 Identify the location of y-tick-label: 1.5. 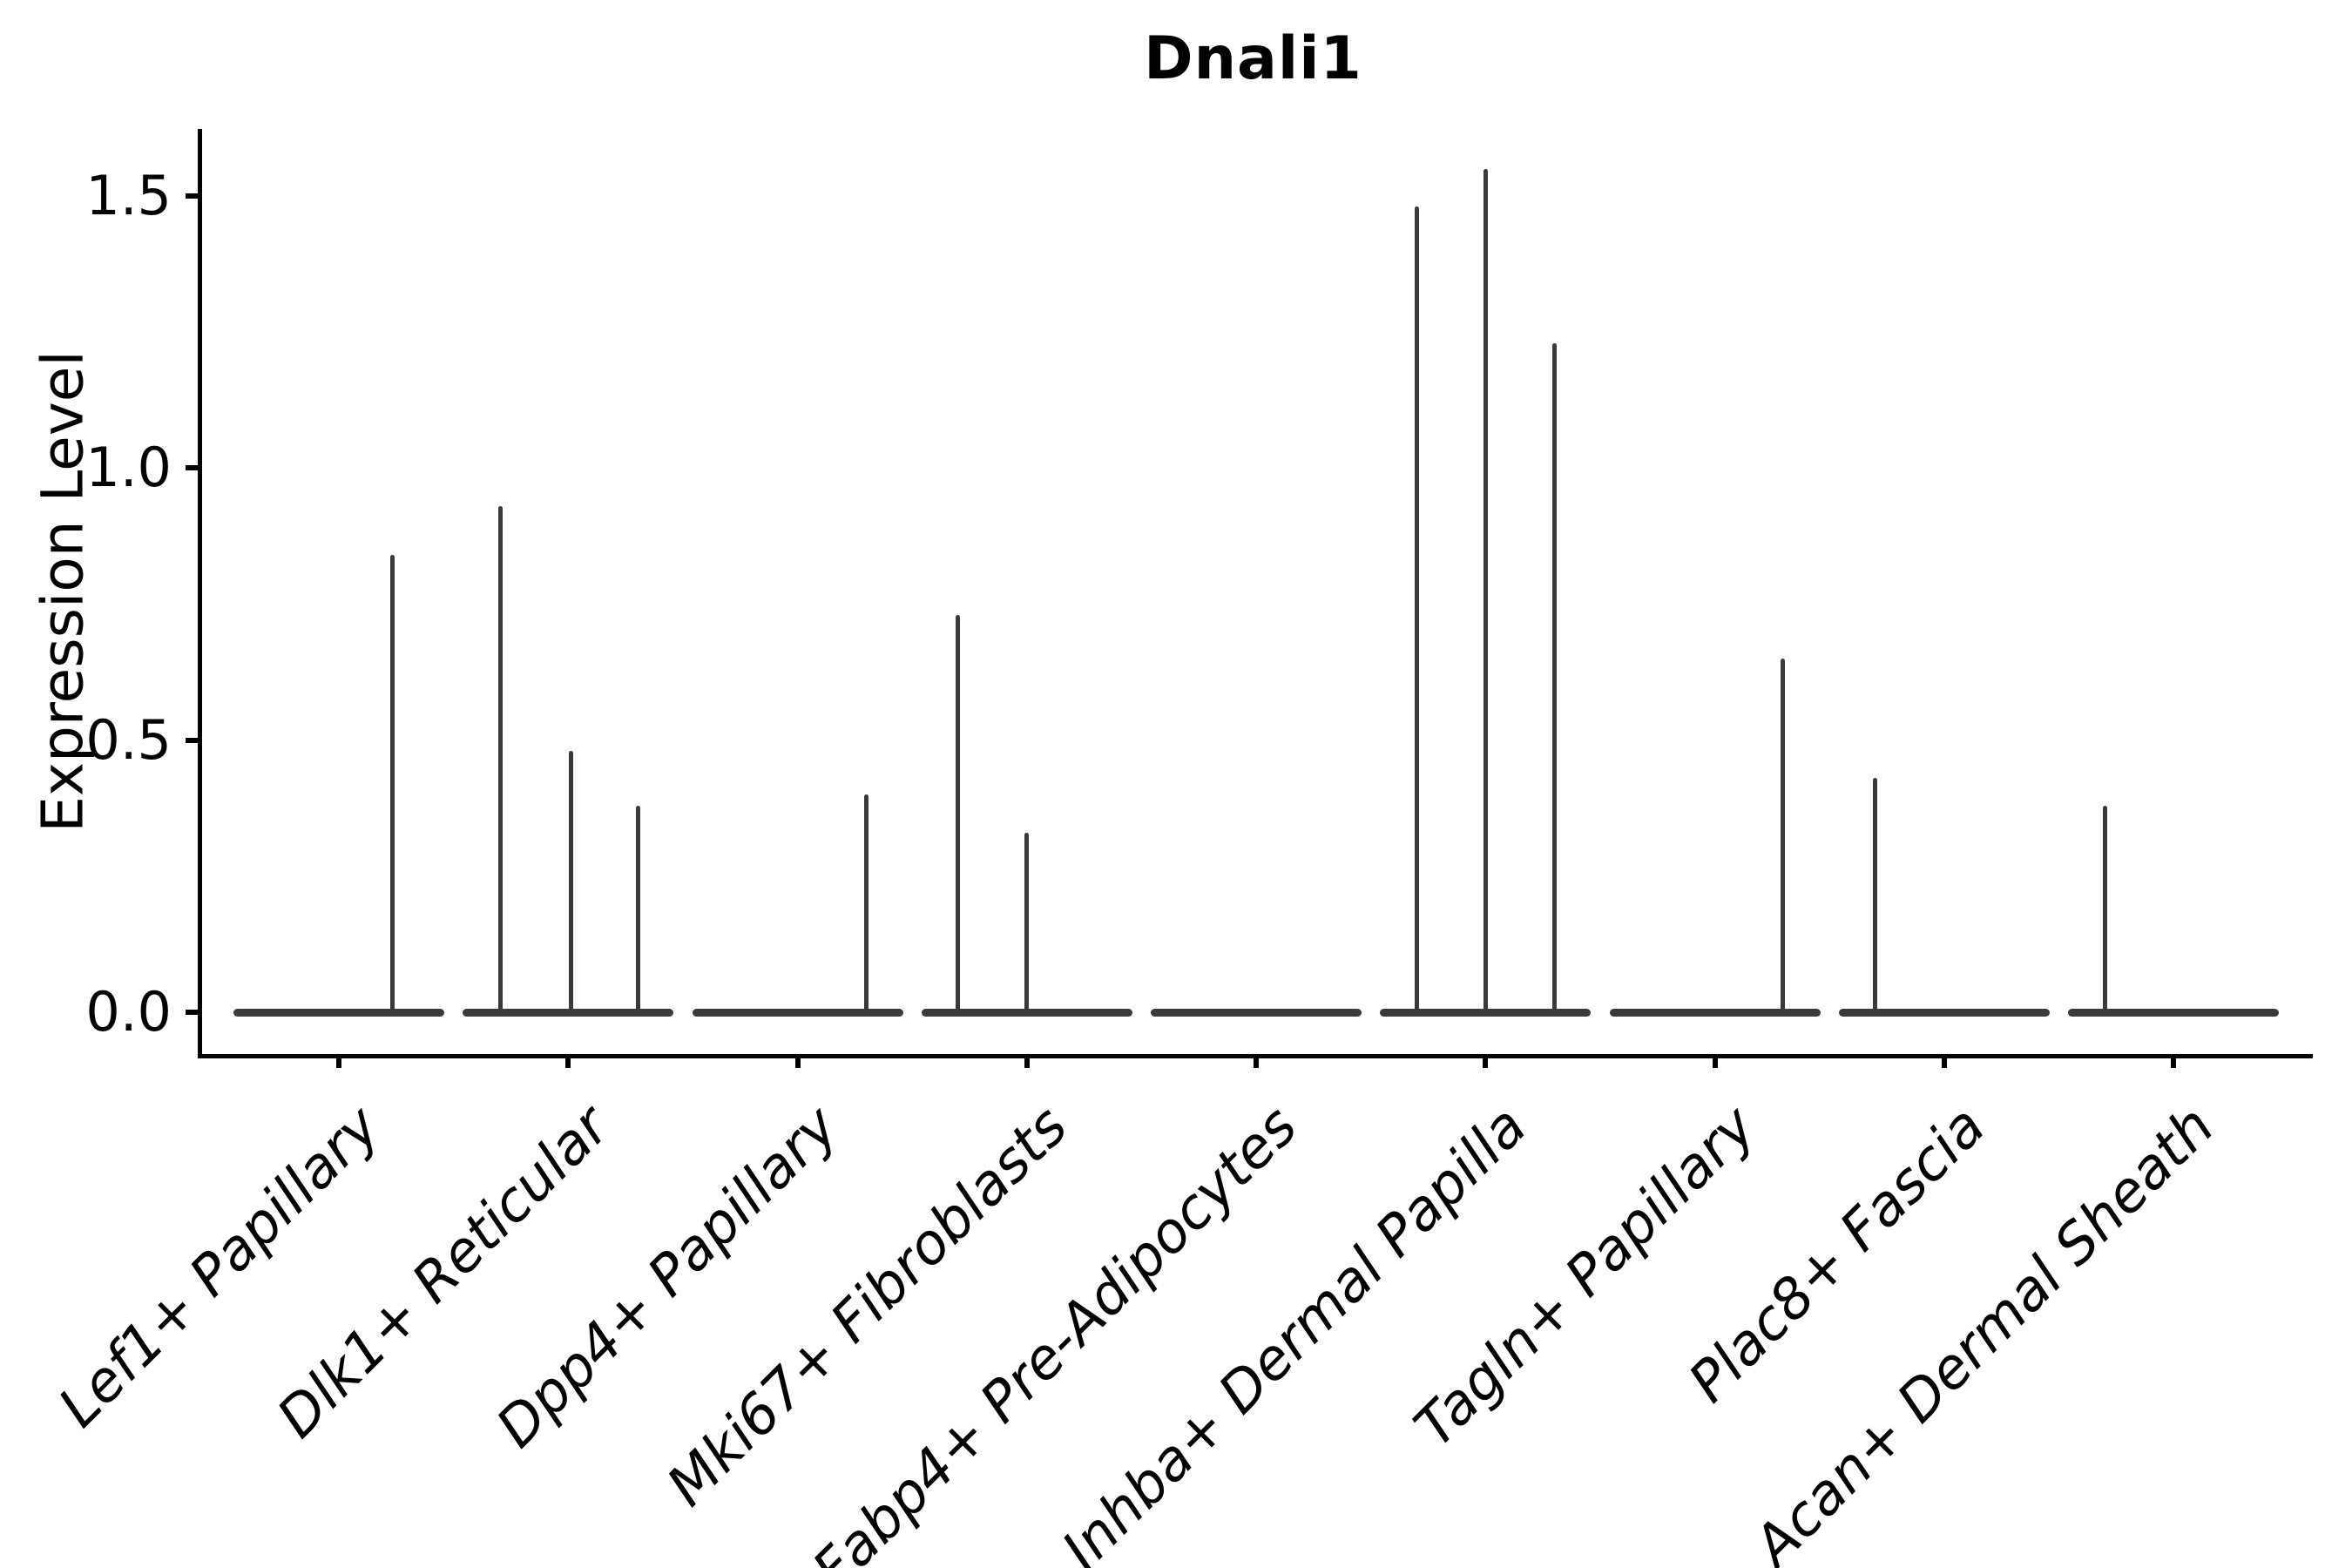
(129, 195).